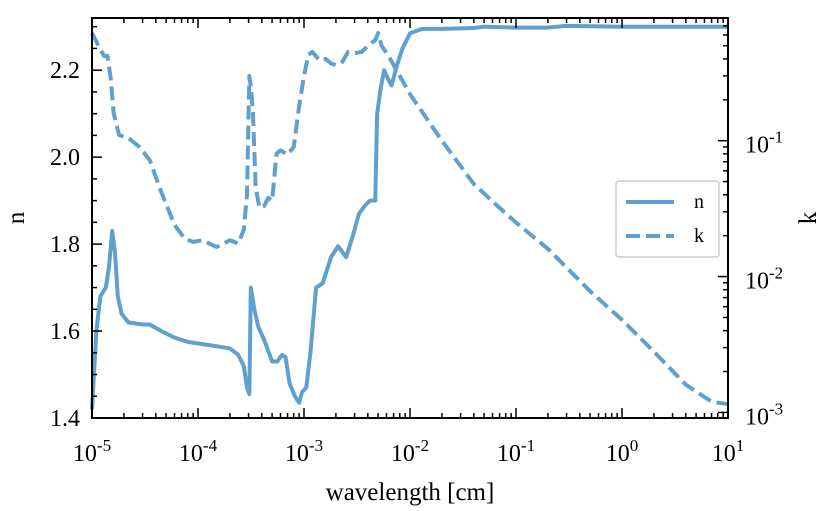 The image size is (830, 511). I want to click on x-tick-label: 10⁻⁴, so click(198, 451).